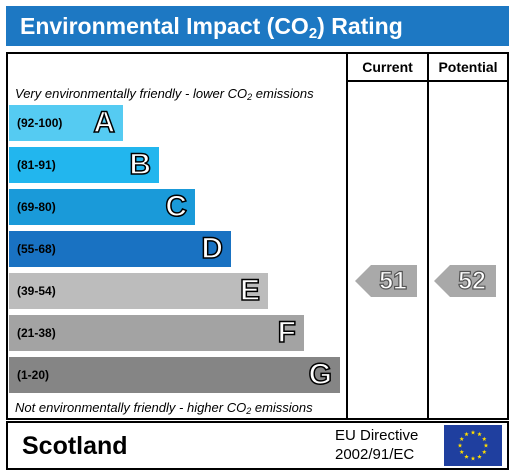  I want to click on current-column-header: Current, so click(387, 67).